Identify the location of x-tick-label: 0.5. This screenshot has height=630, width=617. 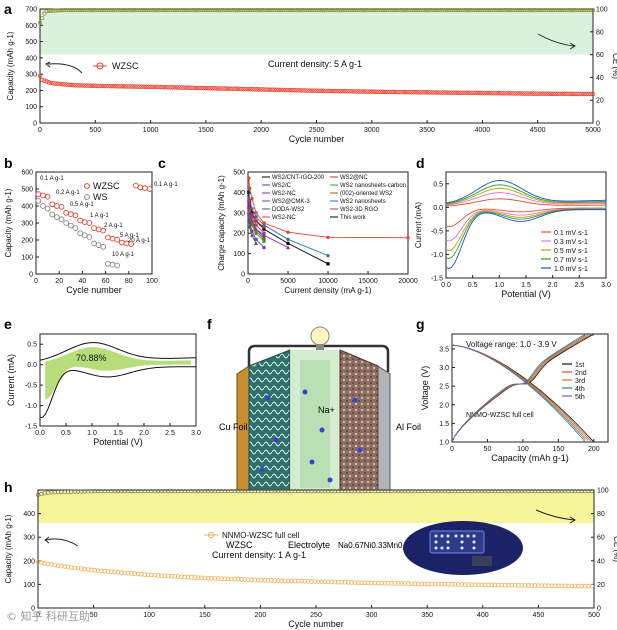
(66, 433).